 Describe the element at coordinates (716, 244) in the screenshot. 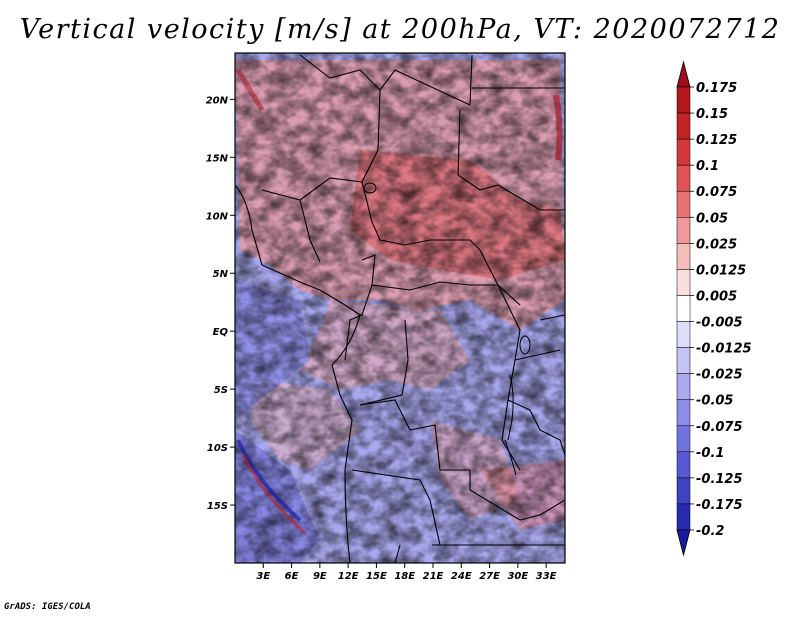

I see `colorbar-label: 0.025` at that location.